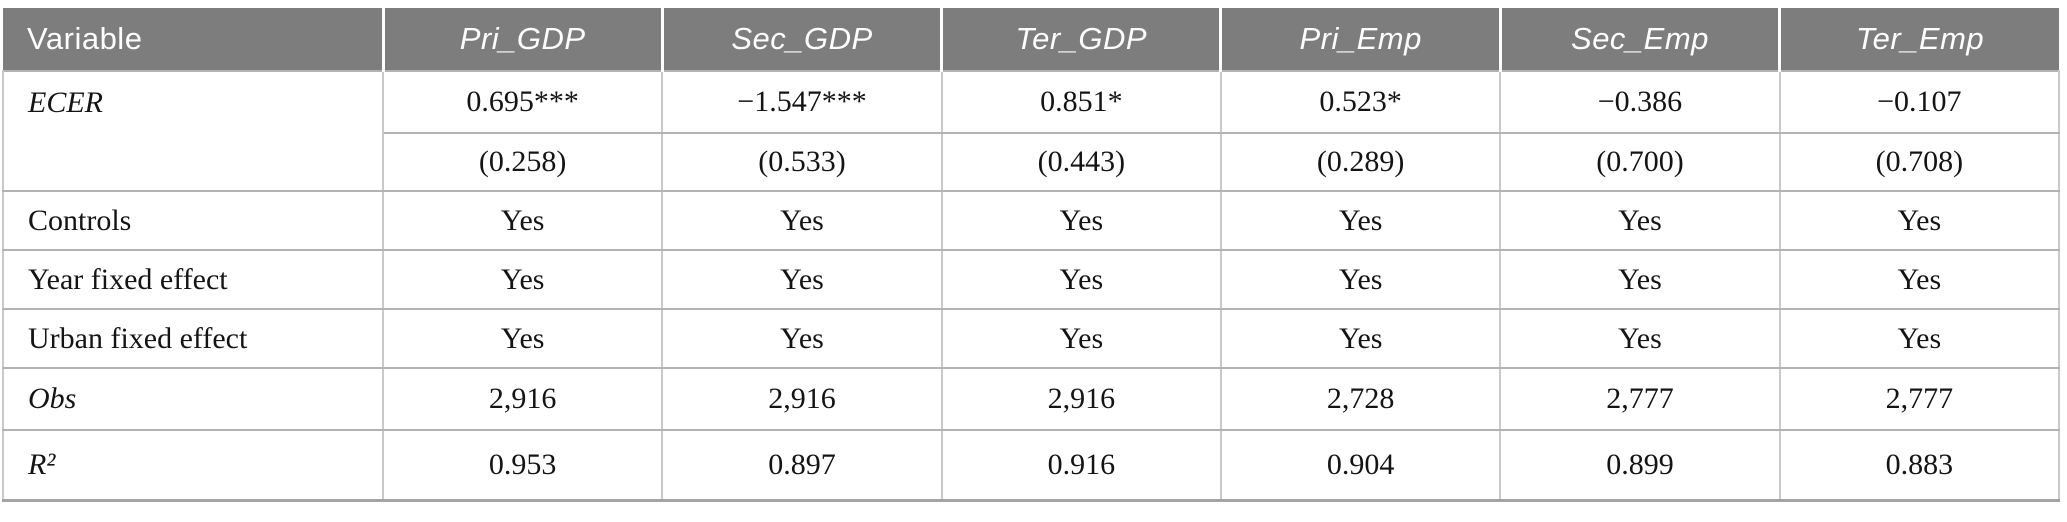 This screenshot has width=2067, height=522. I want to click on coefficient-cell: −0.107, so click(1919, 102).